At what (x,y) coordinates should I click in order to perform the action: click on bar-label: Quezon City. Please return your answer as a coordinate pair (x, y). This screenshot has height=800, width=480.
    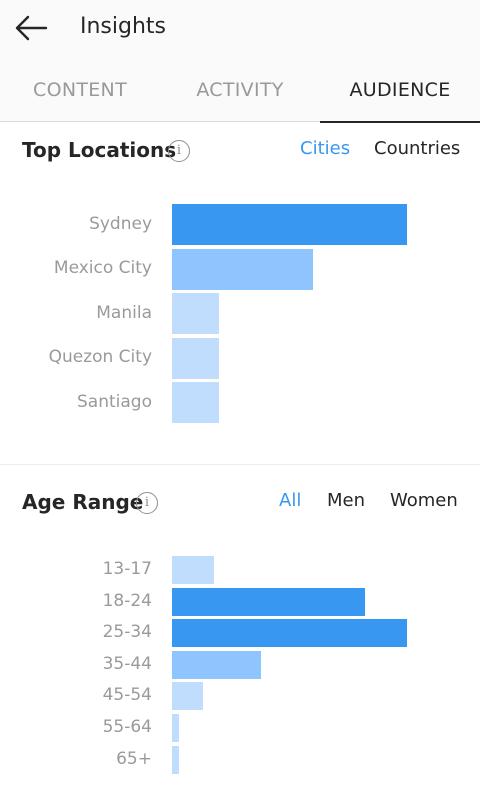
    Looking at the image, I should click on (100, 357).